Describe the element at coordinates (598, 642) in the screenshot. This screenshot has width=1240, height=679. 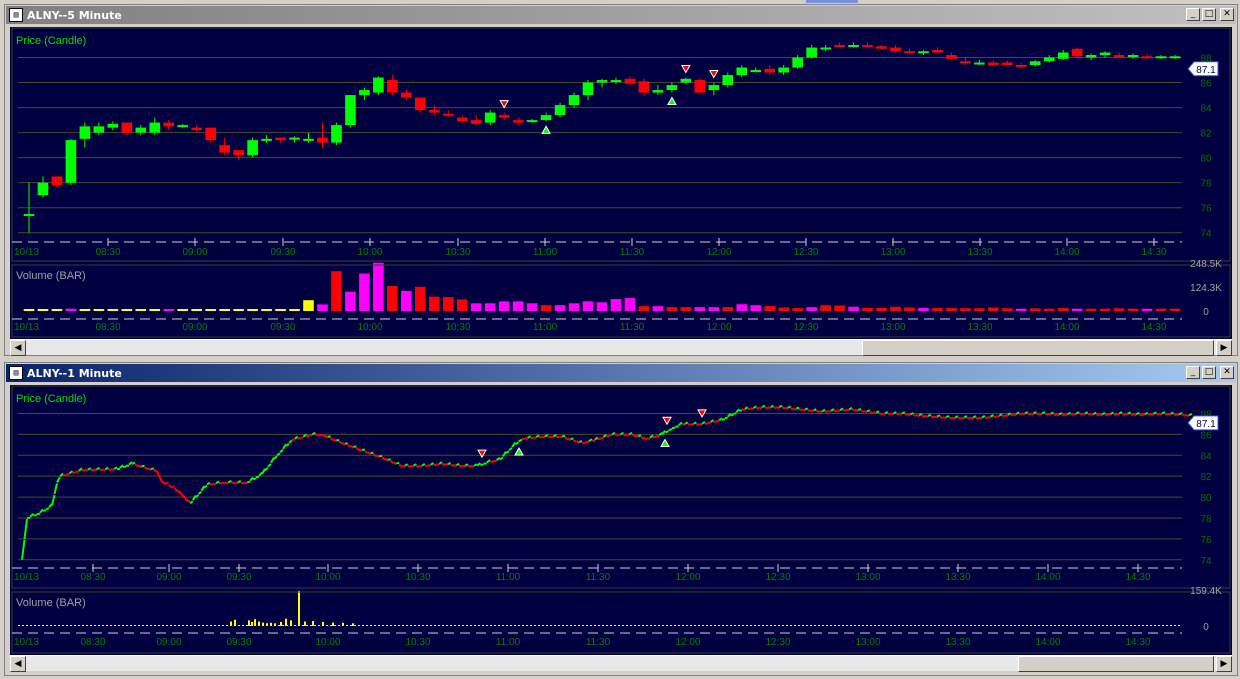
I see `time-axis-label: 11:30` at that location.